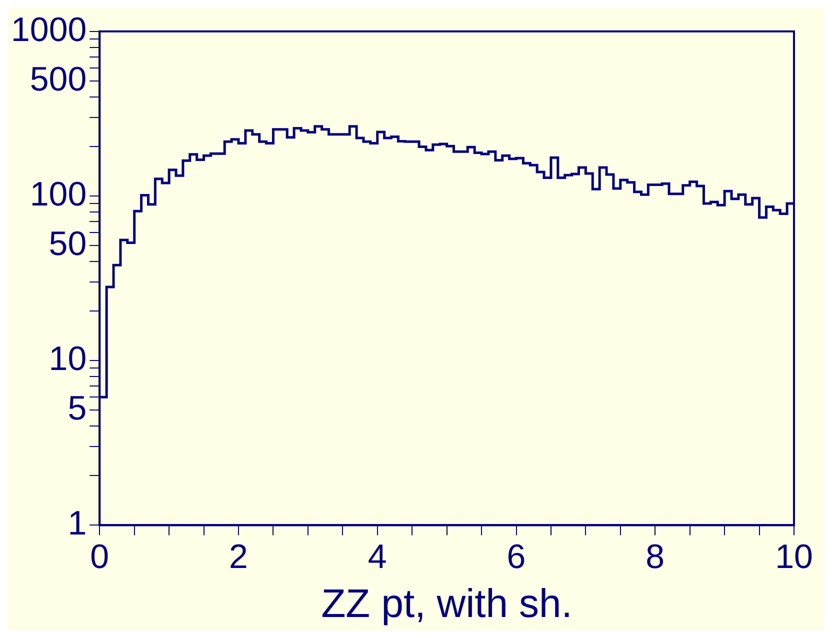 Image resolution: width=832 pixels, height=638 pixels. I want to click on y-tick-label: 1000, so click(48, 29).